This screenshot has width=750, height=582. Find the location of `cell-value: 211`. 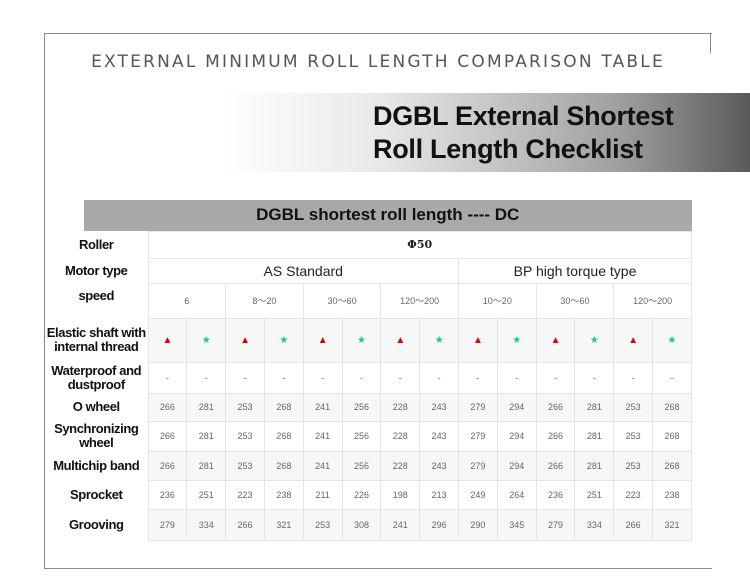

cell-value: 211 is located at coordinates (322, 494).